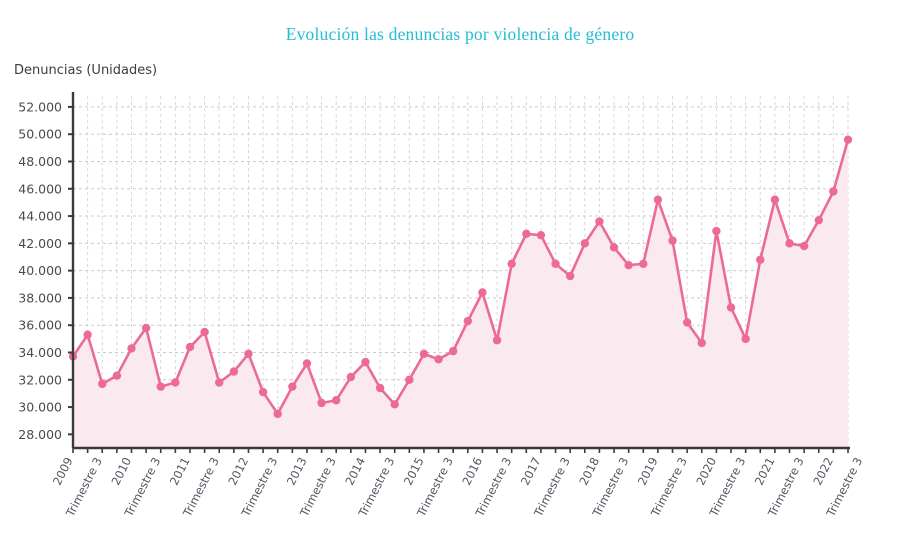 This screenshot has width=920, height=540. What do you see at coordinates (472, 471) in the screenshot?
I see `x-tick-label: 2016` at bounding box center [472, 471].